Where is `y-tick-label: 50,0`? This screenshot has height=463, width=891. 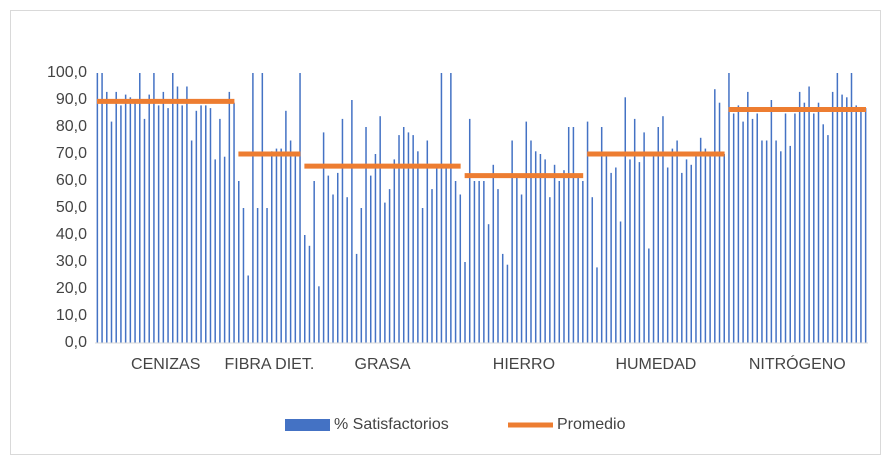
y-tick-label: 50,0 is located at coordinates (71, 207).